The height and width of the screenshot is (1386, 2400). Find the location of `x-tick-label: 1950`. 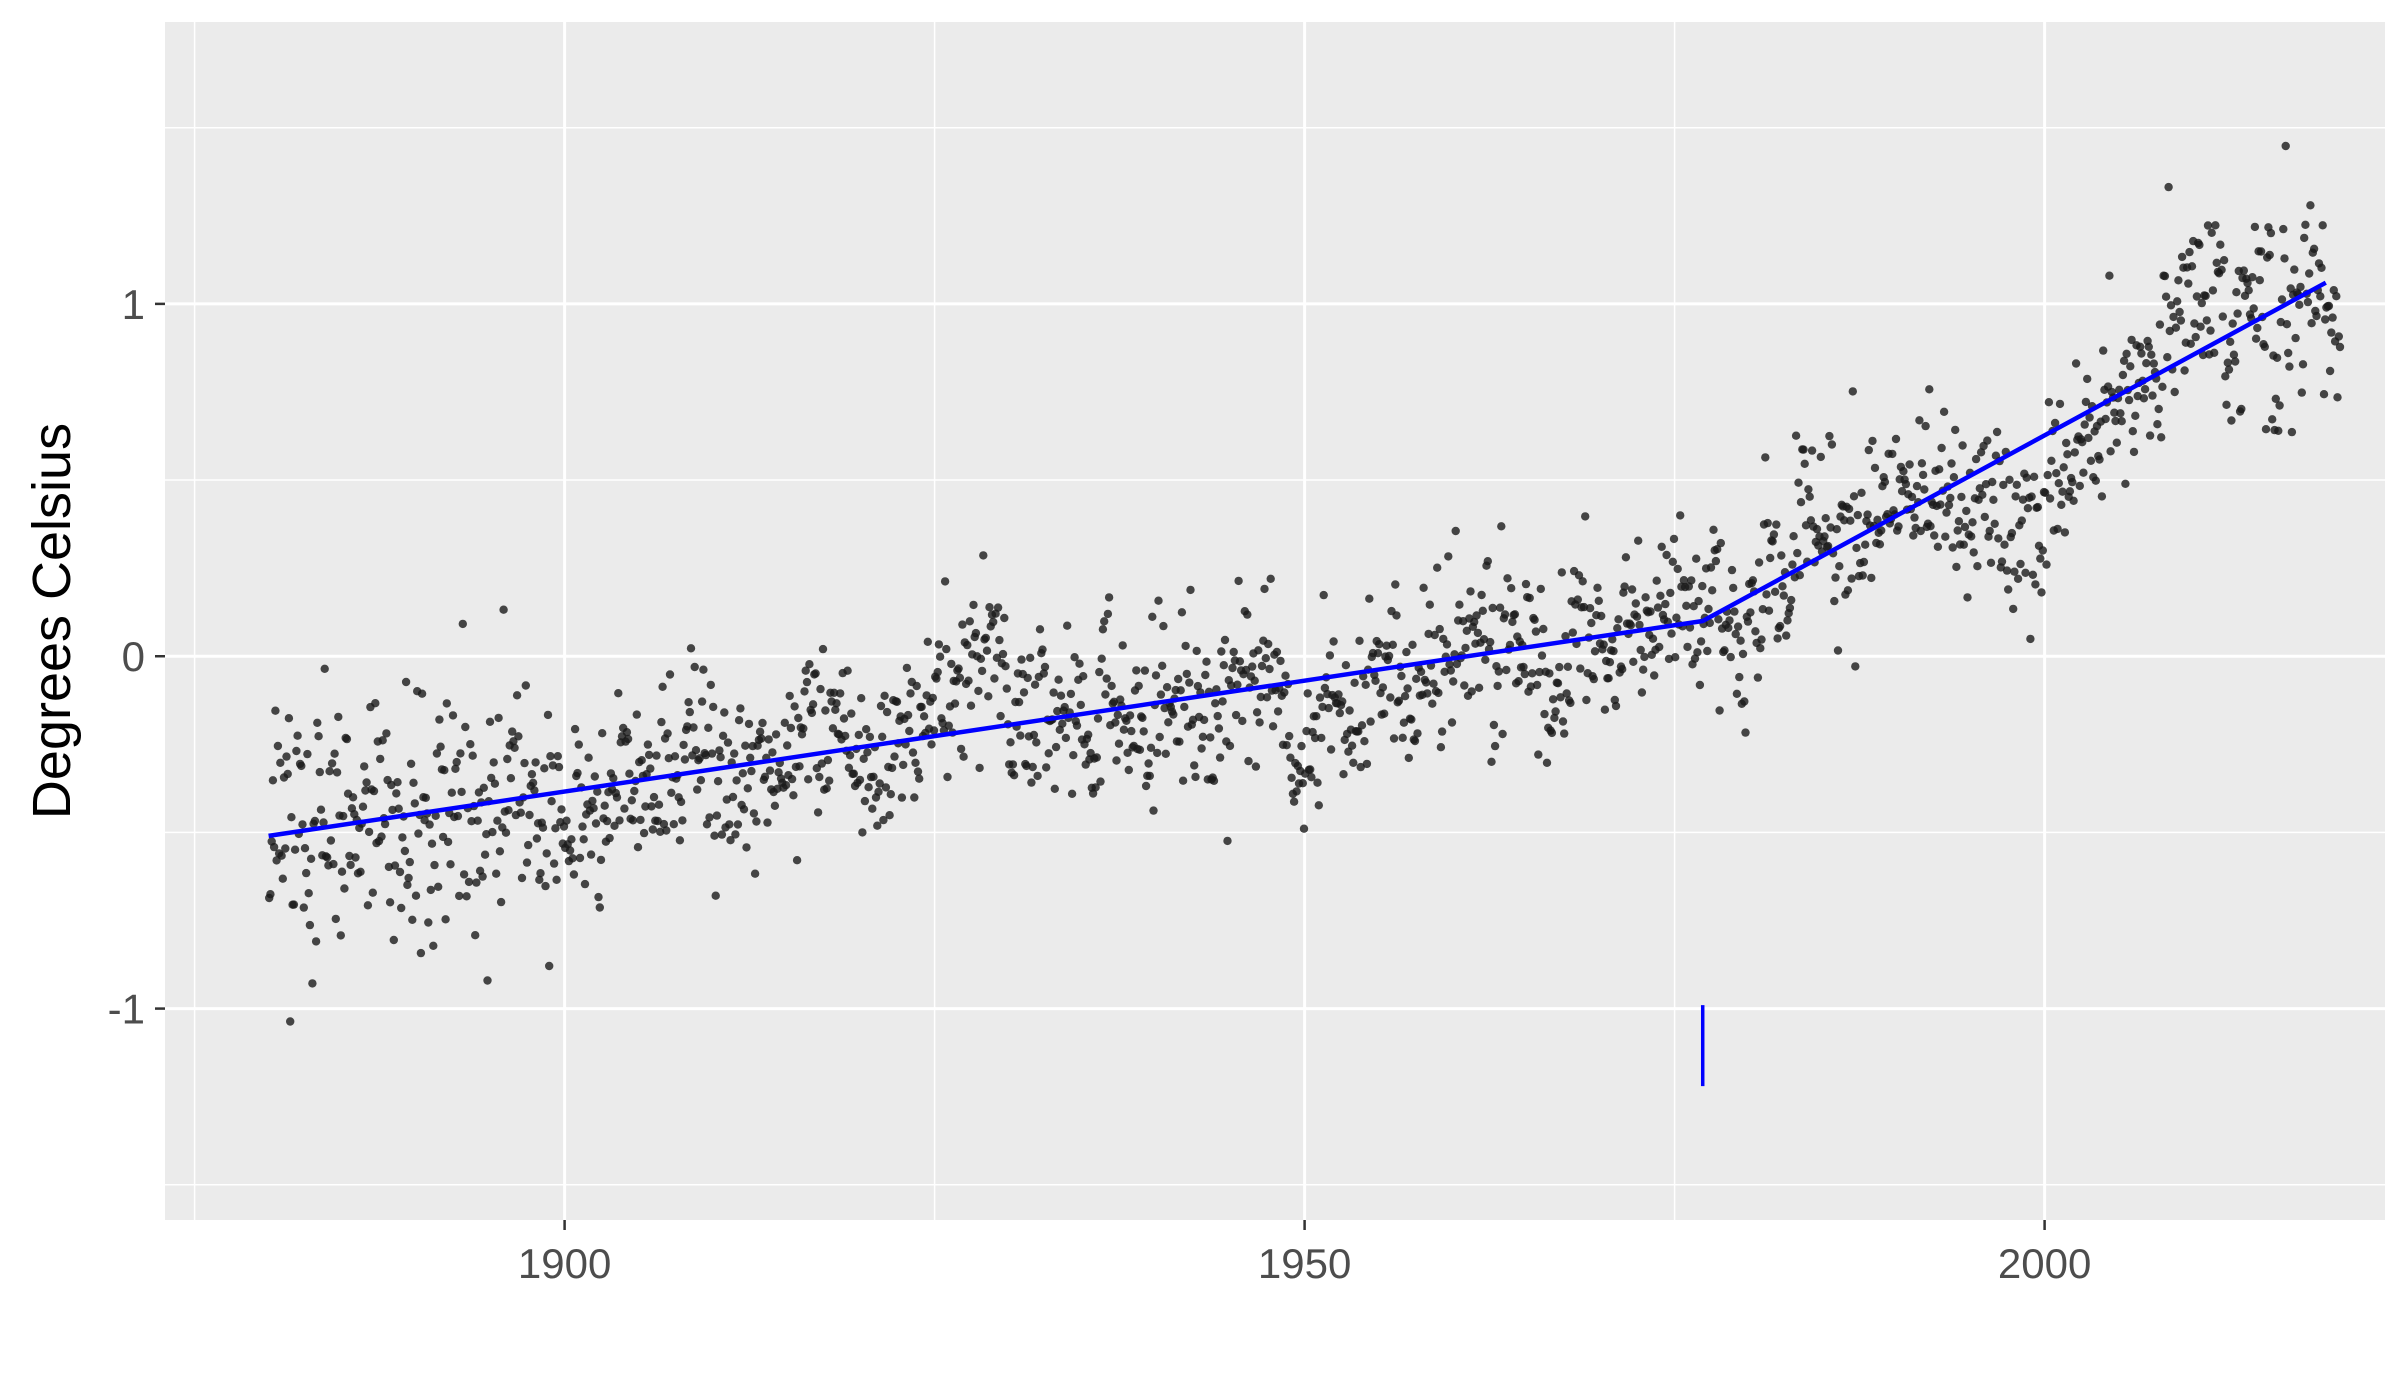

x-tick-label: 1950 is located at coordinates (1304, 1263).